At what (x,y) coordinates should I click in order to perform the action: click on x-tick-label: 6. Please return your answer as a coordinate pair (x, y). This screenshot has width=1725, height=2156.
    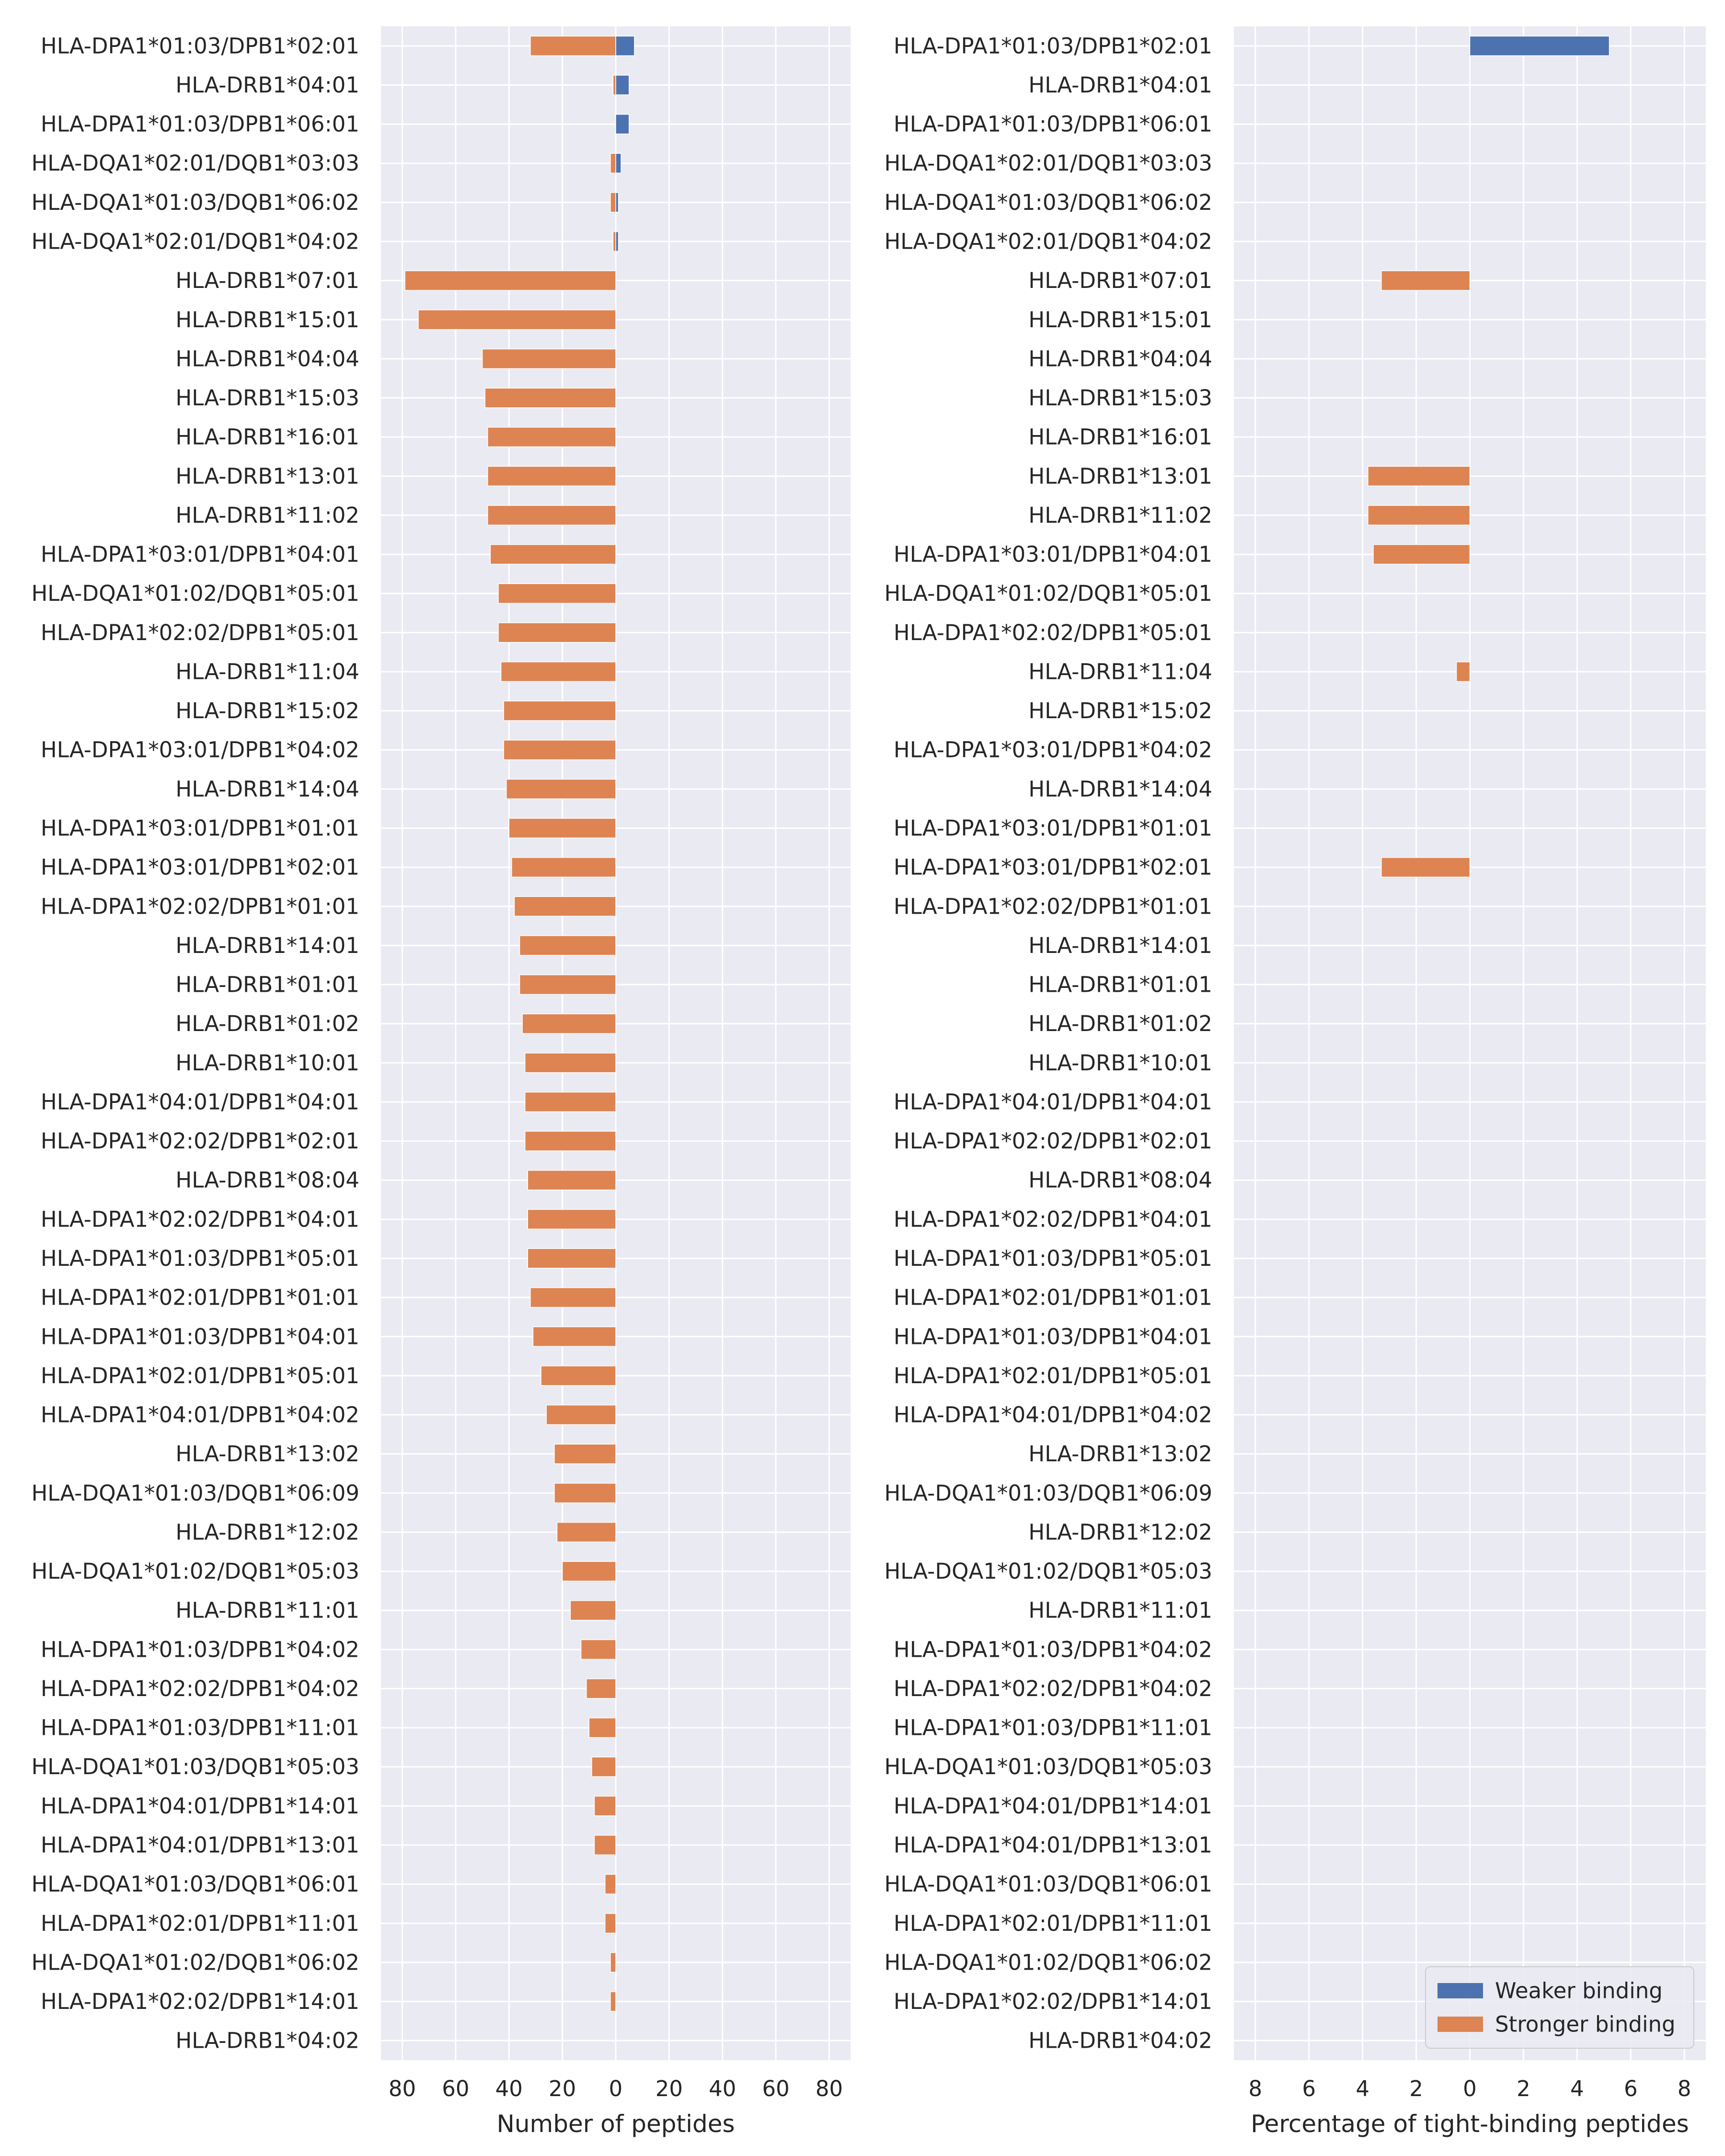
    Looking at the image, I should click on (1631, 2088).